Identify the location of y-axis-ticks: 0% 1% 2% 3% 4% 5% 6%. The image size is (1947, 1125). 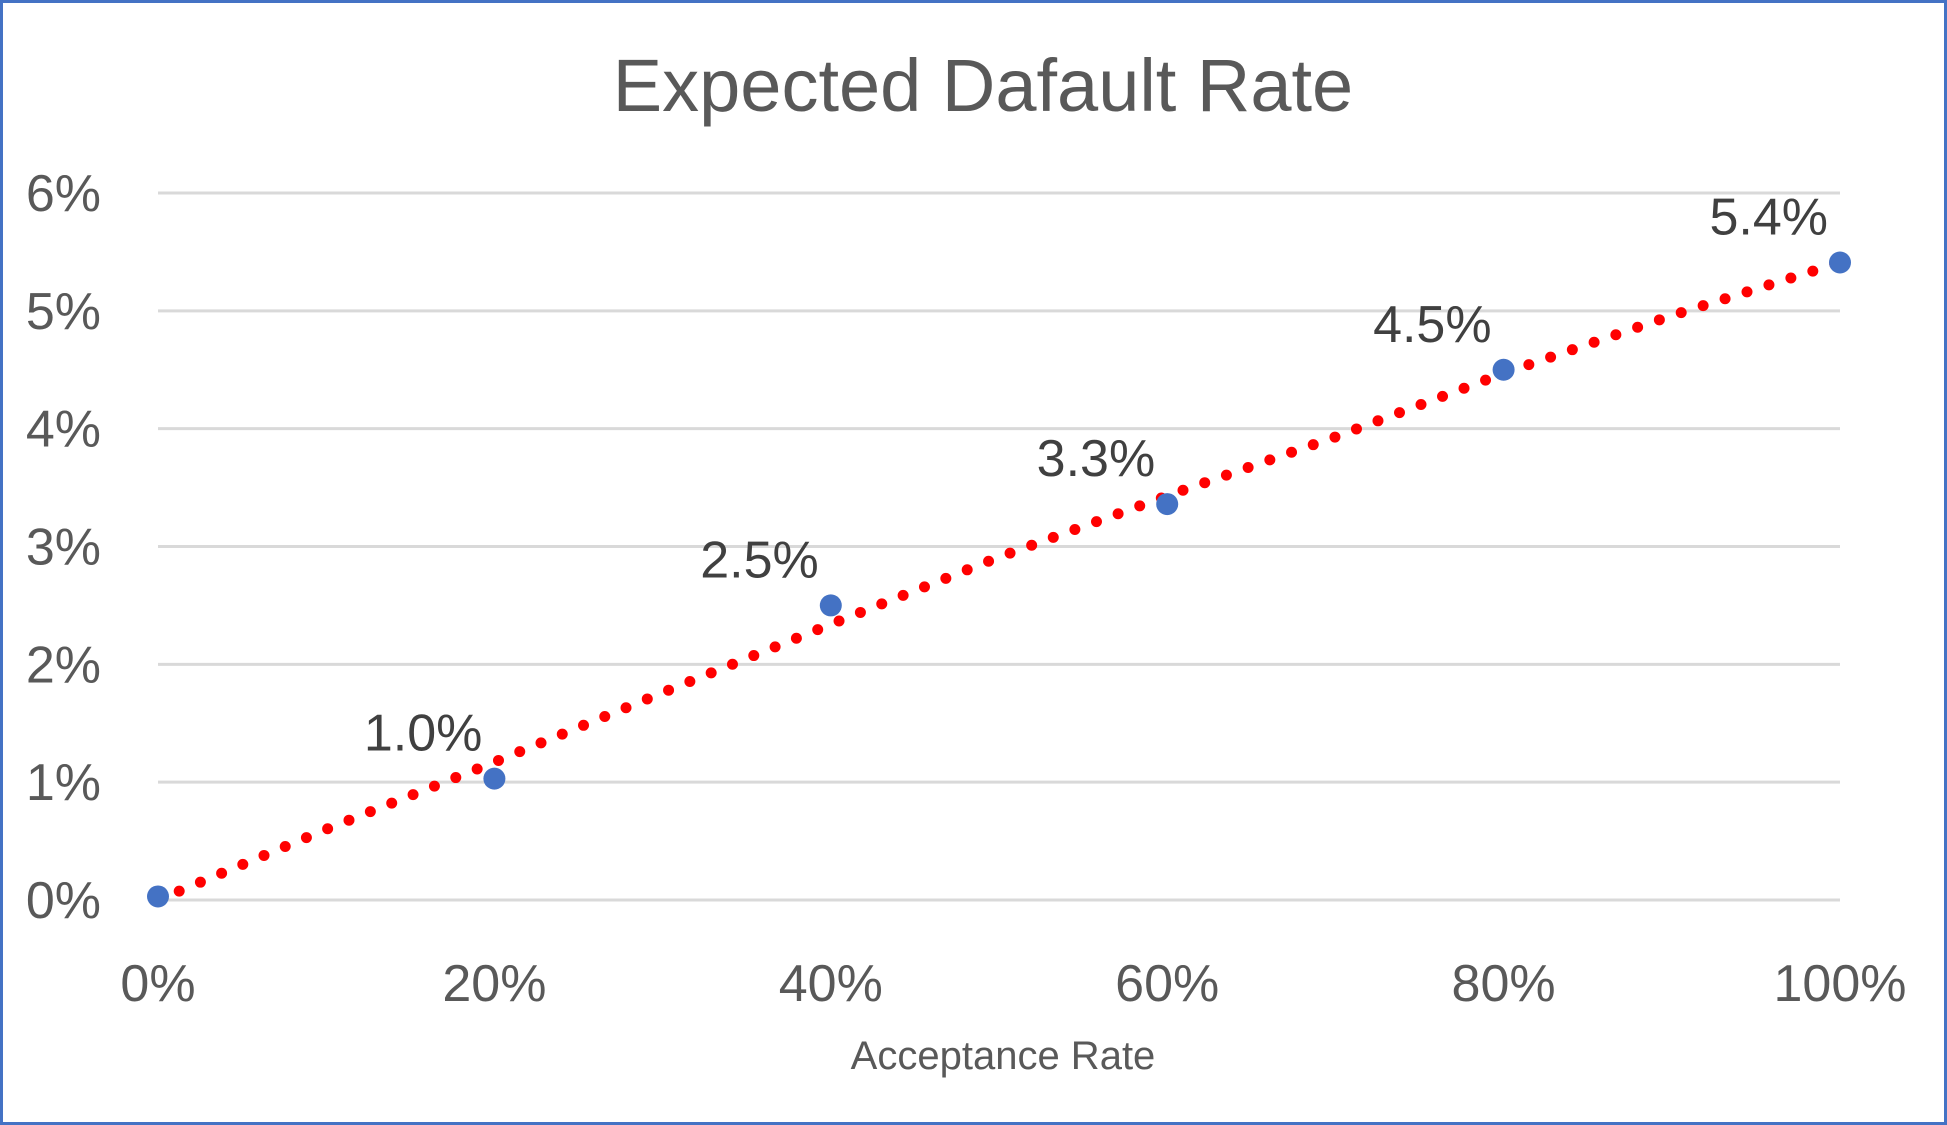
(63, 547).